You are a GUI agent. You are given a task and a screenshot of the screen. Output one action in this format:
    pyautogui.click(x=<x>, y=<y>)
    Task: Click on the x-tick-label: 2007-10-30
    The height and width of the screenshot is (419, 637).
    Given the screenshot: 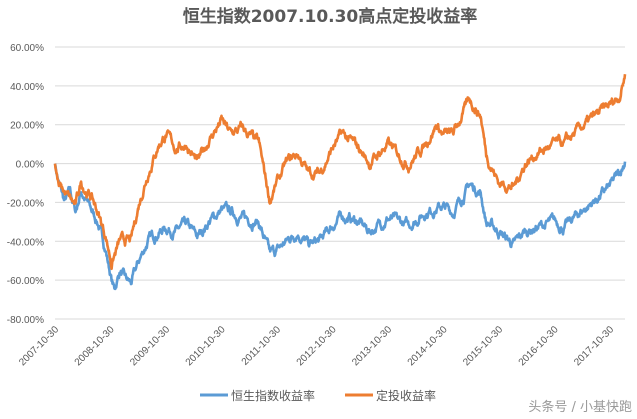 What is the action you would take?
    pyautogui.click(x=39, y=346)
    